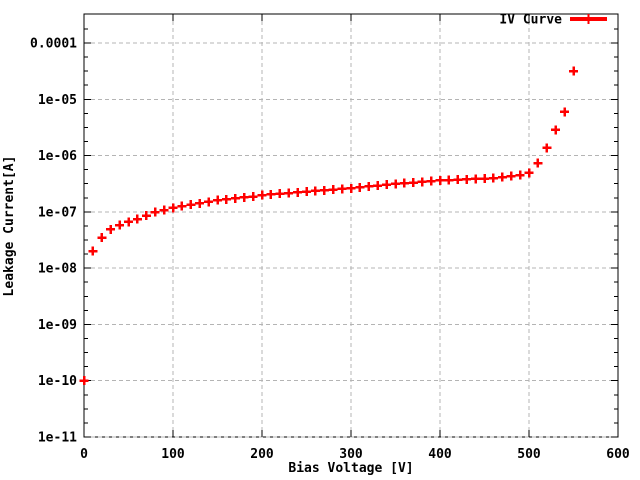 The height and width of the screenshot is (480, 640). What do you see at coordinates (57, 438) in the screenshot?
I see `y-tick-label: 1e-11` at bounding box center [57, 438].